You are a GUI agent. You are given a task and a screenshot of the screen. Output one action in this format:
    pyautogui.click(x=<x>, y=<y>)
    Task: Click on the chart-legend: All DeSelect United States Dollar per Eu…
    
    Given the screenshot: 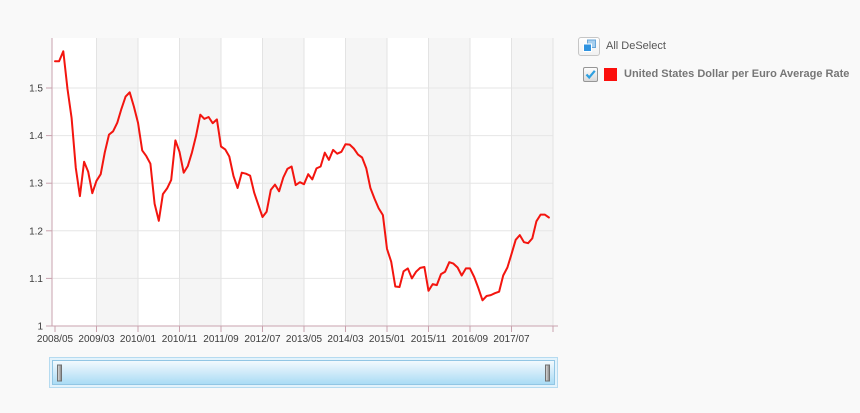 What is the action you would take?
    pyautogui.click(x=715, y=60)
    